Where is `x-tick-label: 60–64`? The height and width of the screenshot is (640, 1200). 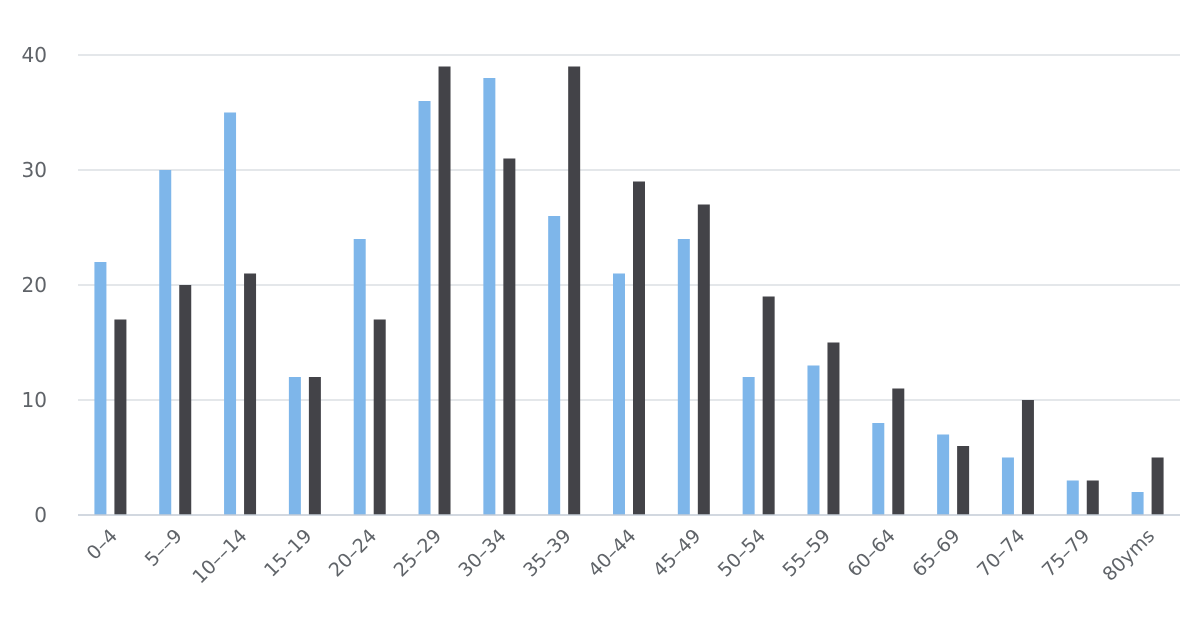 x-tick-label: 60–64 is located at coordinates (871, 553).